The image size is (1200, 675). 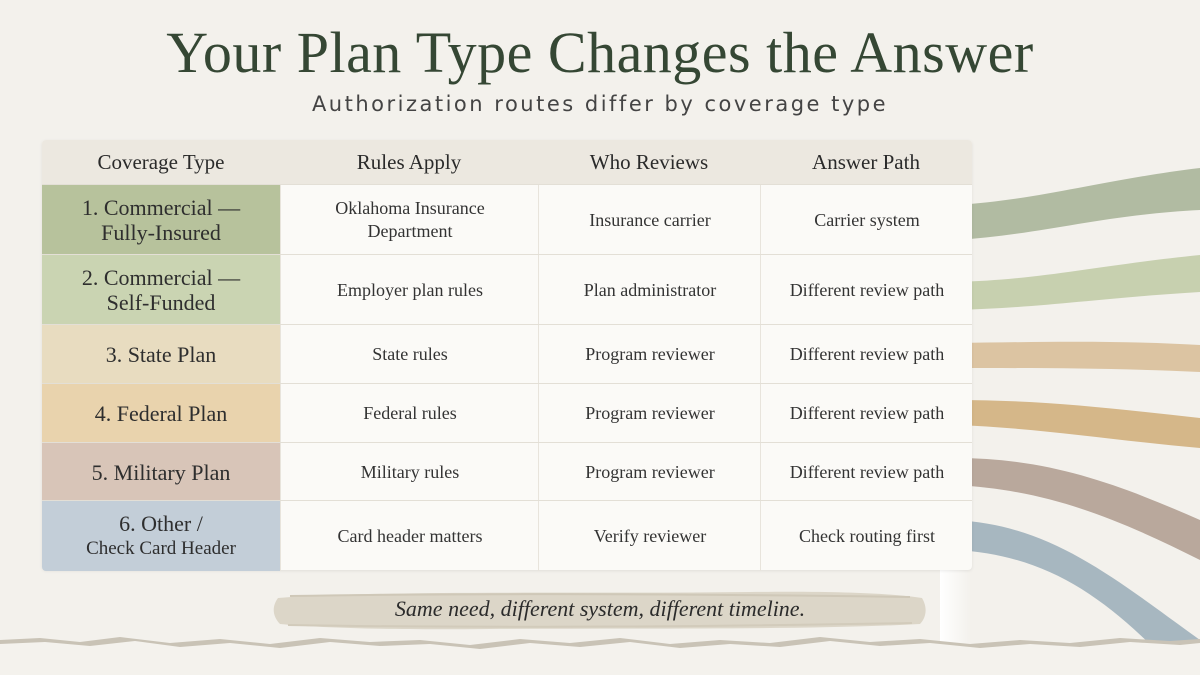 I want to click on coverage-cell: 4. Federal Plan, so click(x=161, y=413).